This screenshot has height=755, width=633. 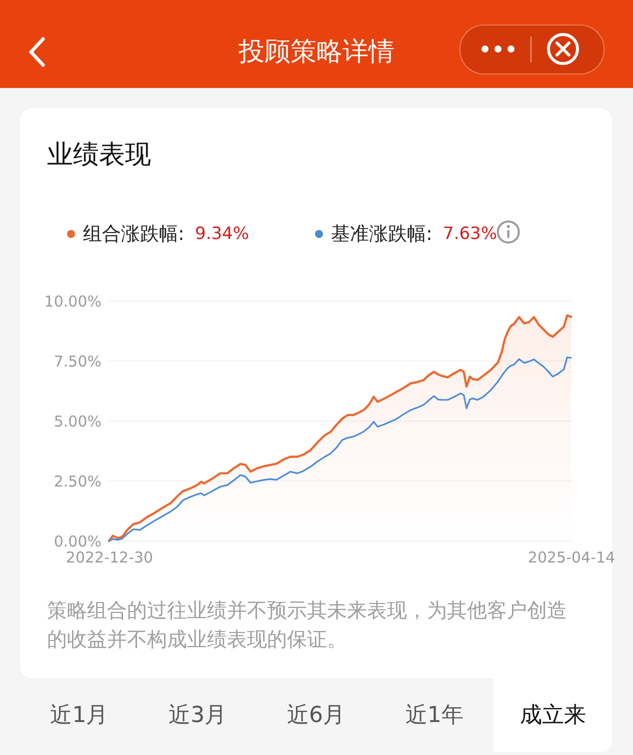 What do you see at coordinates (78, 541) in the screenshot?
I see `y-tick-label: 0.00%` at bounding box center [78, 541].